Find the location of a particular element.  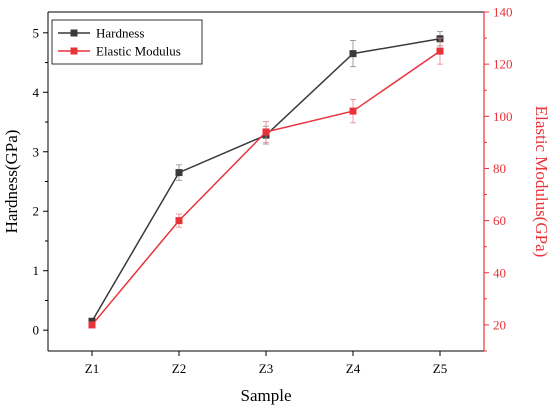

right-tick-label: 80 is located at coordinates (499, 168).